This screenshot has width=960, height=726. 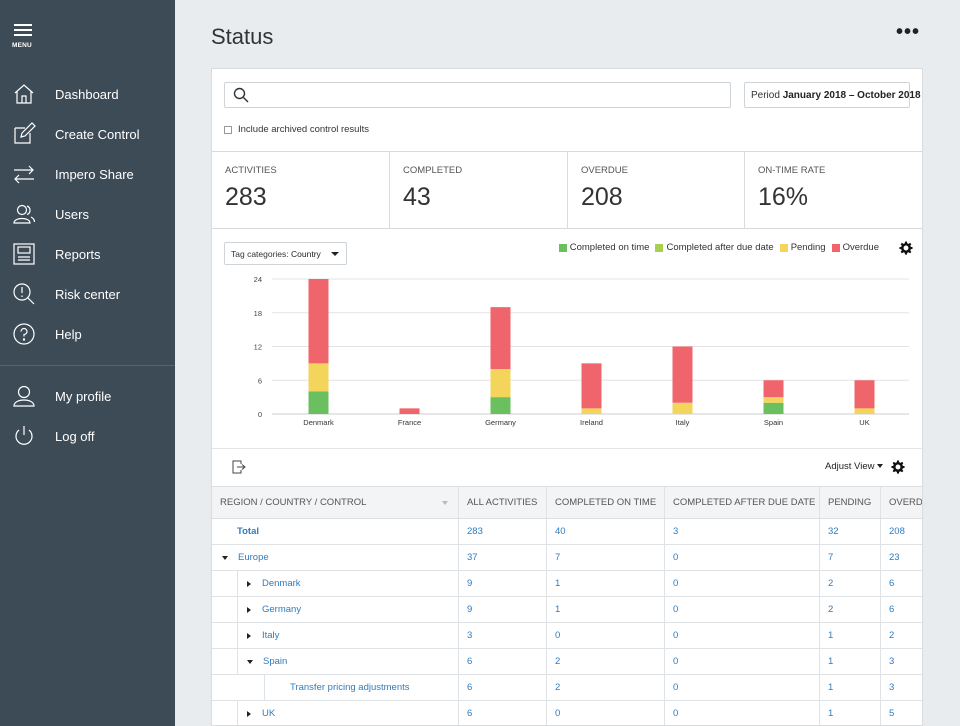 What do you see at coordinates (567, 584) in the screenshot?
I see `table-row: Denmark 9 1 0 2 6` at bounding box center [567, 584].